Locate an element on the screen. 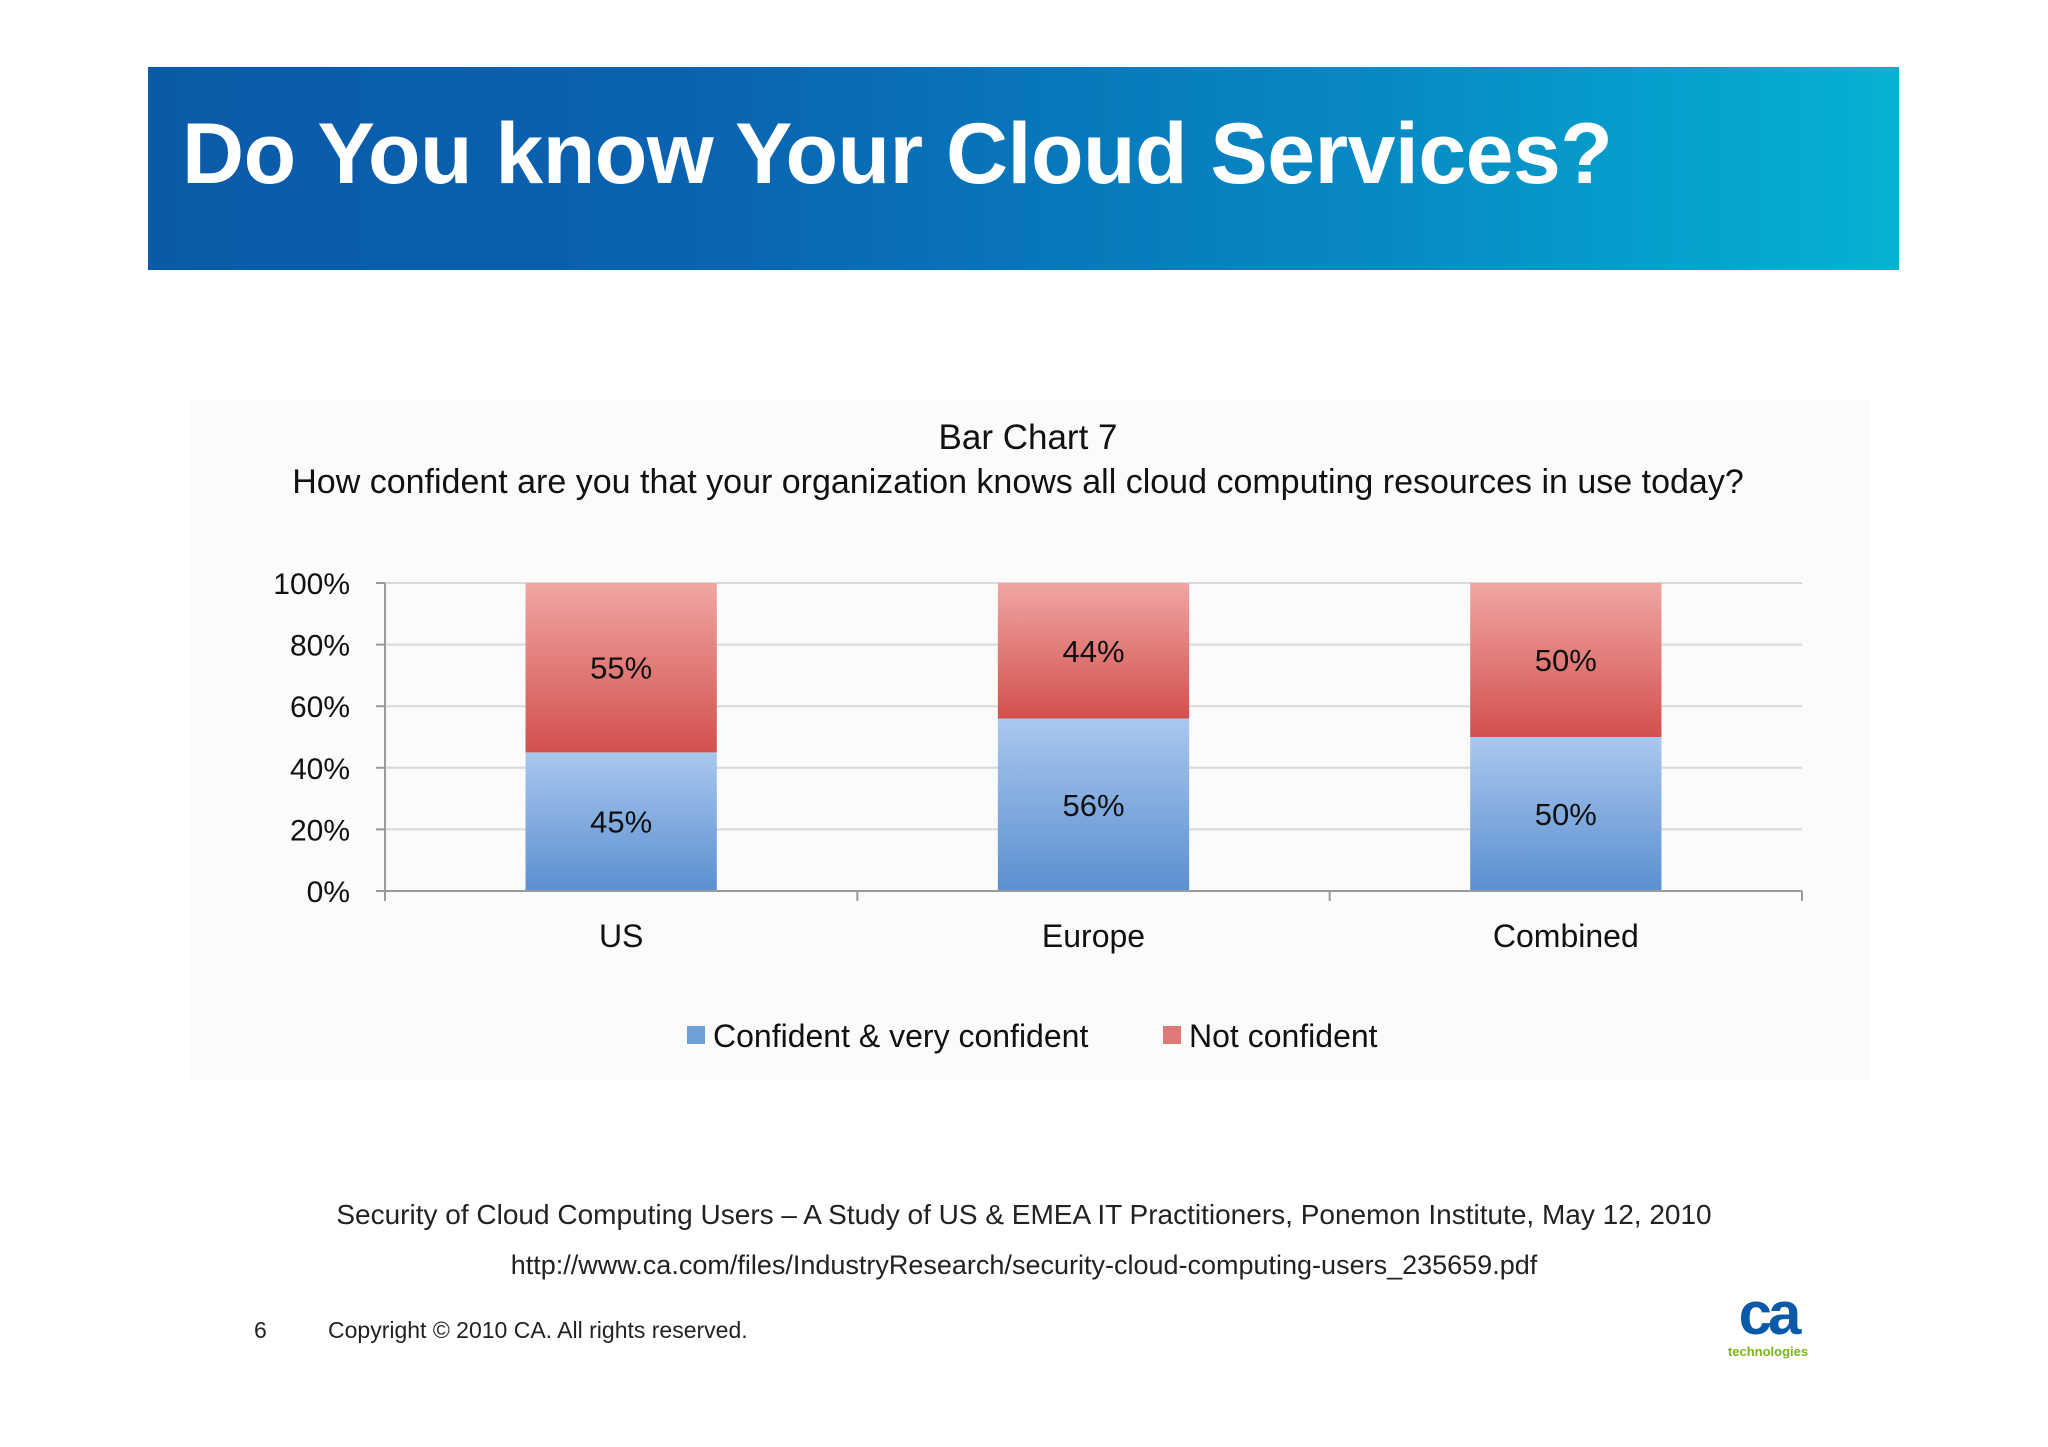 The image size is (2048, 1447). legend-label: Confident & very confident is located at coordinates (900, 1036).